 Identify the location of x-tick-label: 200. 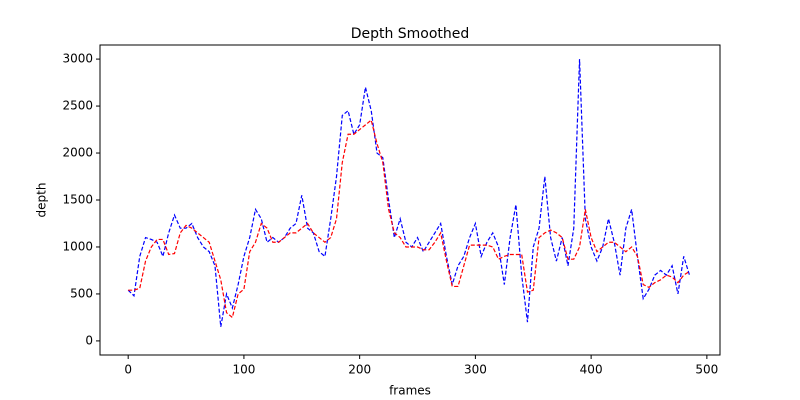
(359, 370).